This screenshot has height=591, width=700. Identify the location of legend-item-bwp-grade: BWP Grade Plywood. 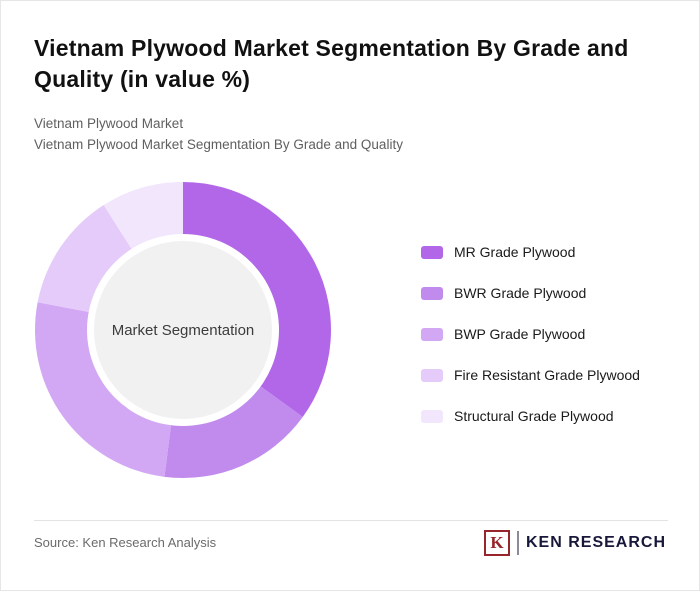
(530, 334).